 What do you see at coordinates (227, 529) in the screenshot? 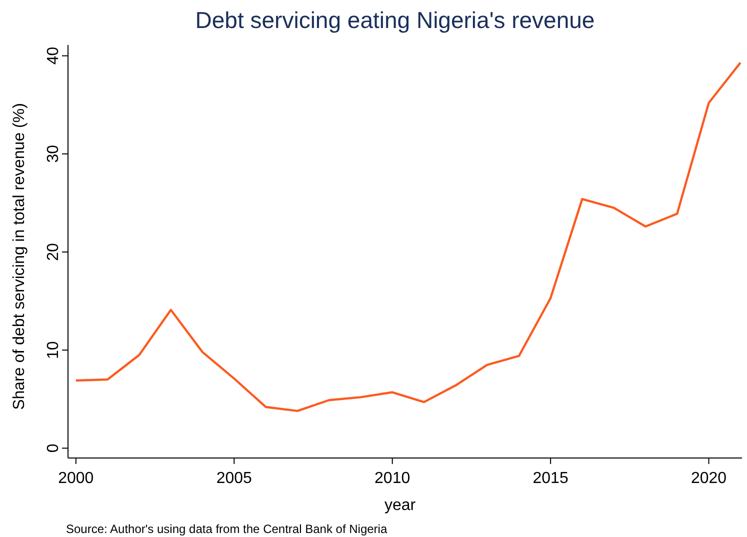
I see `source-note: Source: Author's using data from the Central Bank of Nigeria` at bounding box center [227, 529].